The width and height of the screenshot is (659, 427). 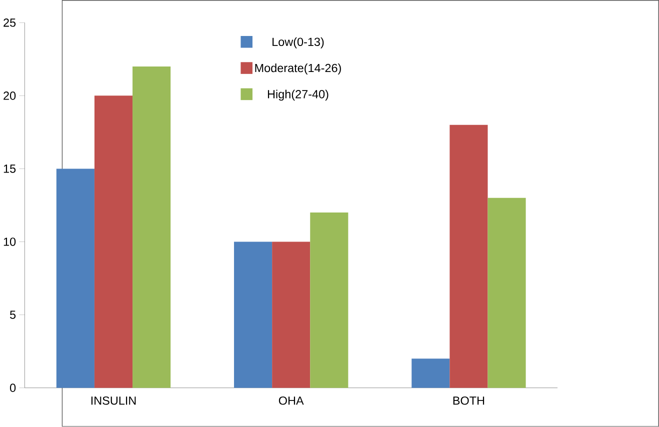 I want to click on legend-label: High(27-40), so click(x=298, y=95).